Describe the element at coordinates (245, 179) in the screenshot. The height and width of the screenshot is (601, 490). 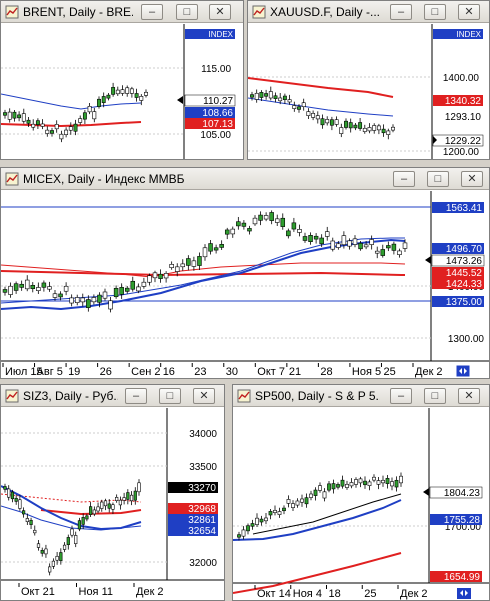
I see `window-titlebar: MICEX, Daily - Индекс ММВБ – □ ✕` at that location.